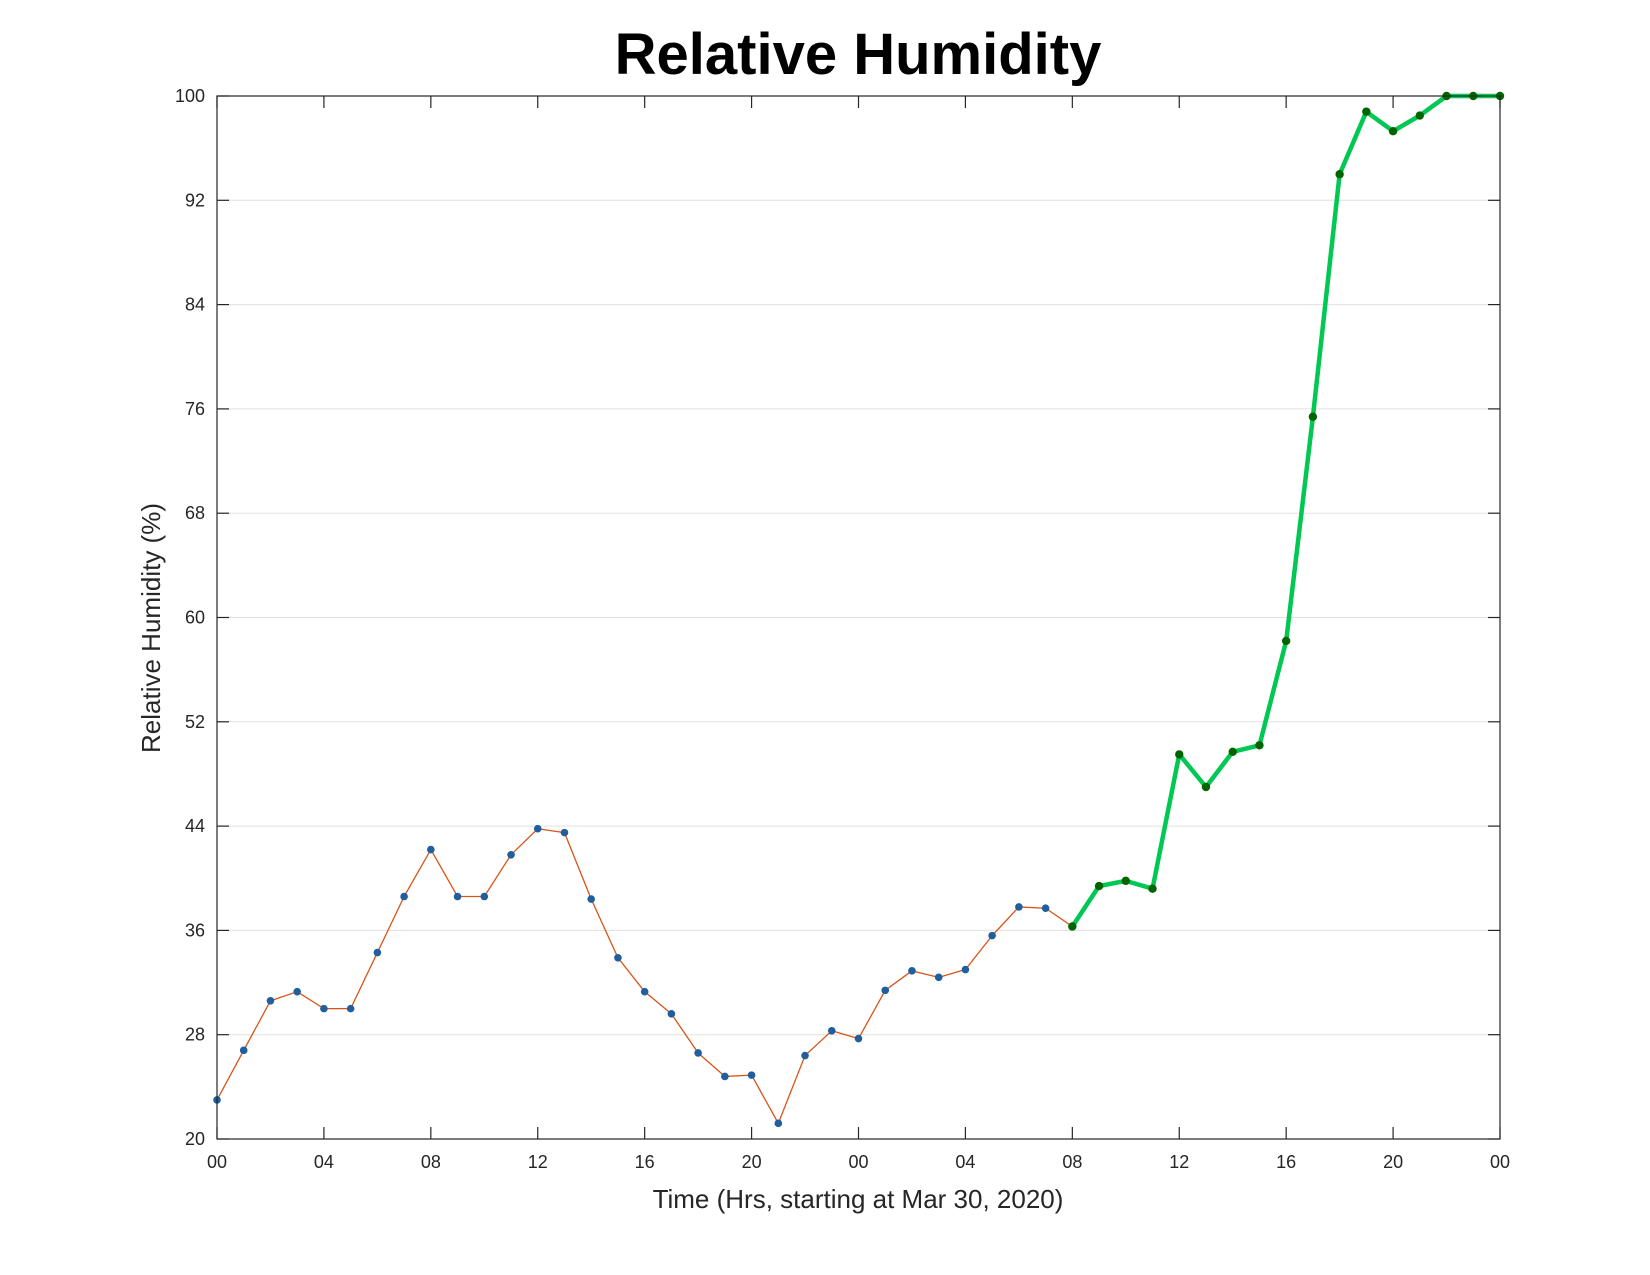 The height and width of the screenshot is (1275, 1650). What do you see at coordinates (195, 409) in the screenshot?
I see `y-tick-label: 76` at bounding box center [195, 409].